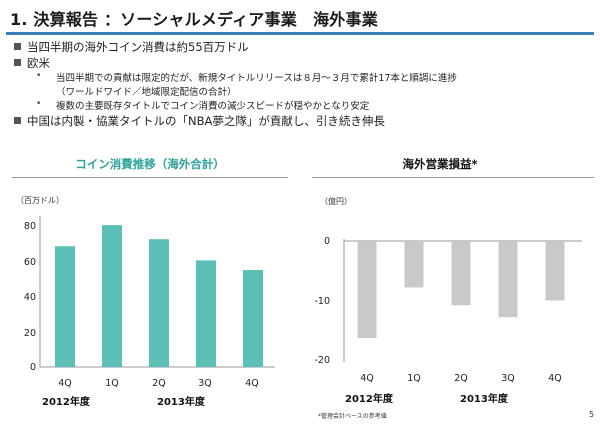  I want to click on sub-bullet-existing-titles: 複数の主要既存タイトルでコイン消費の減少スピードが穏やかとなり安定, so click(213, 106).